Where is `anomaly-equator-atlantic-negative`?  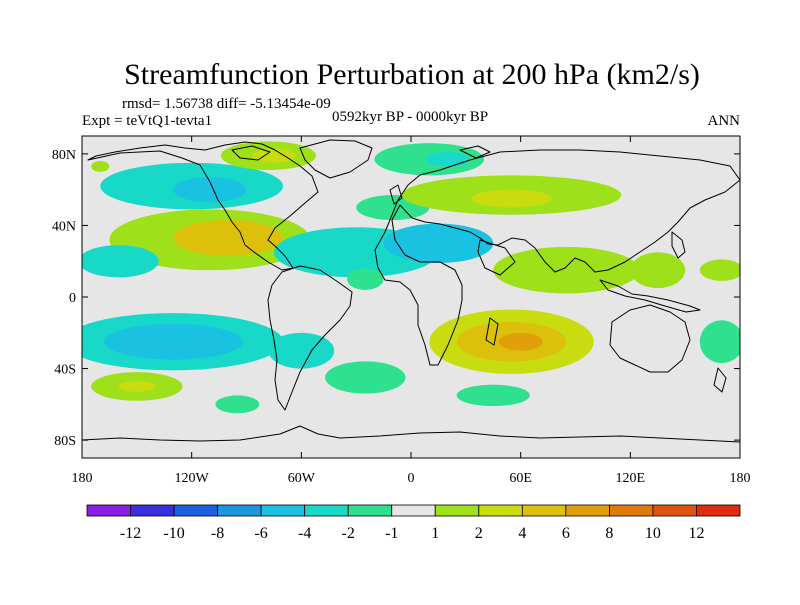
anomaly-equator-atlantic-negative is located at coordinates (365, 279).